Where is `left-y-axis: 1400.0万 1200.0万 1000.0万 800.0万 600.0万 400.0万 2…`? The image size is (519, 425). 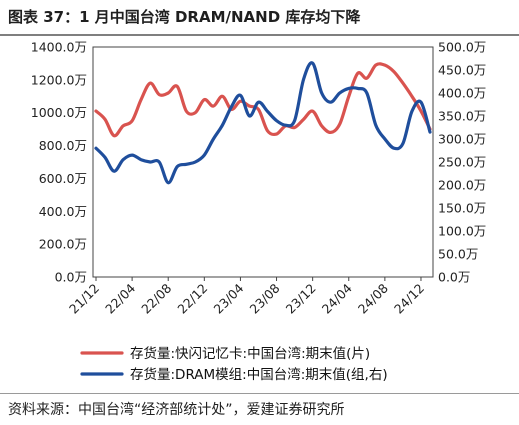
left-y-axis: 1400.0万 1200.0万 1000.0万 800.0万 600.0万 400.0万 2… is located at coordinates (59, 162).